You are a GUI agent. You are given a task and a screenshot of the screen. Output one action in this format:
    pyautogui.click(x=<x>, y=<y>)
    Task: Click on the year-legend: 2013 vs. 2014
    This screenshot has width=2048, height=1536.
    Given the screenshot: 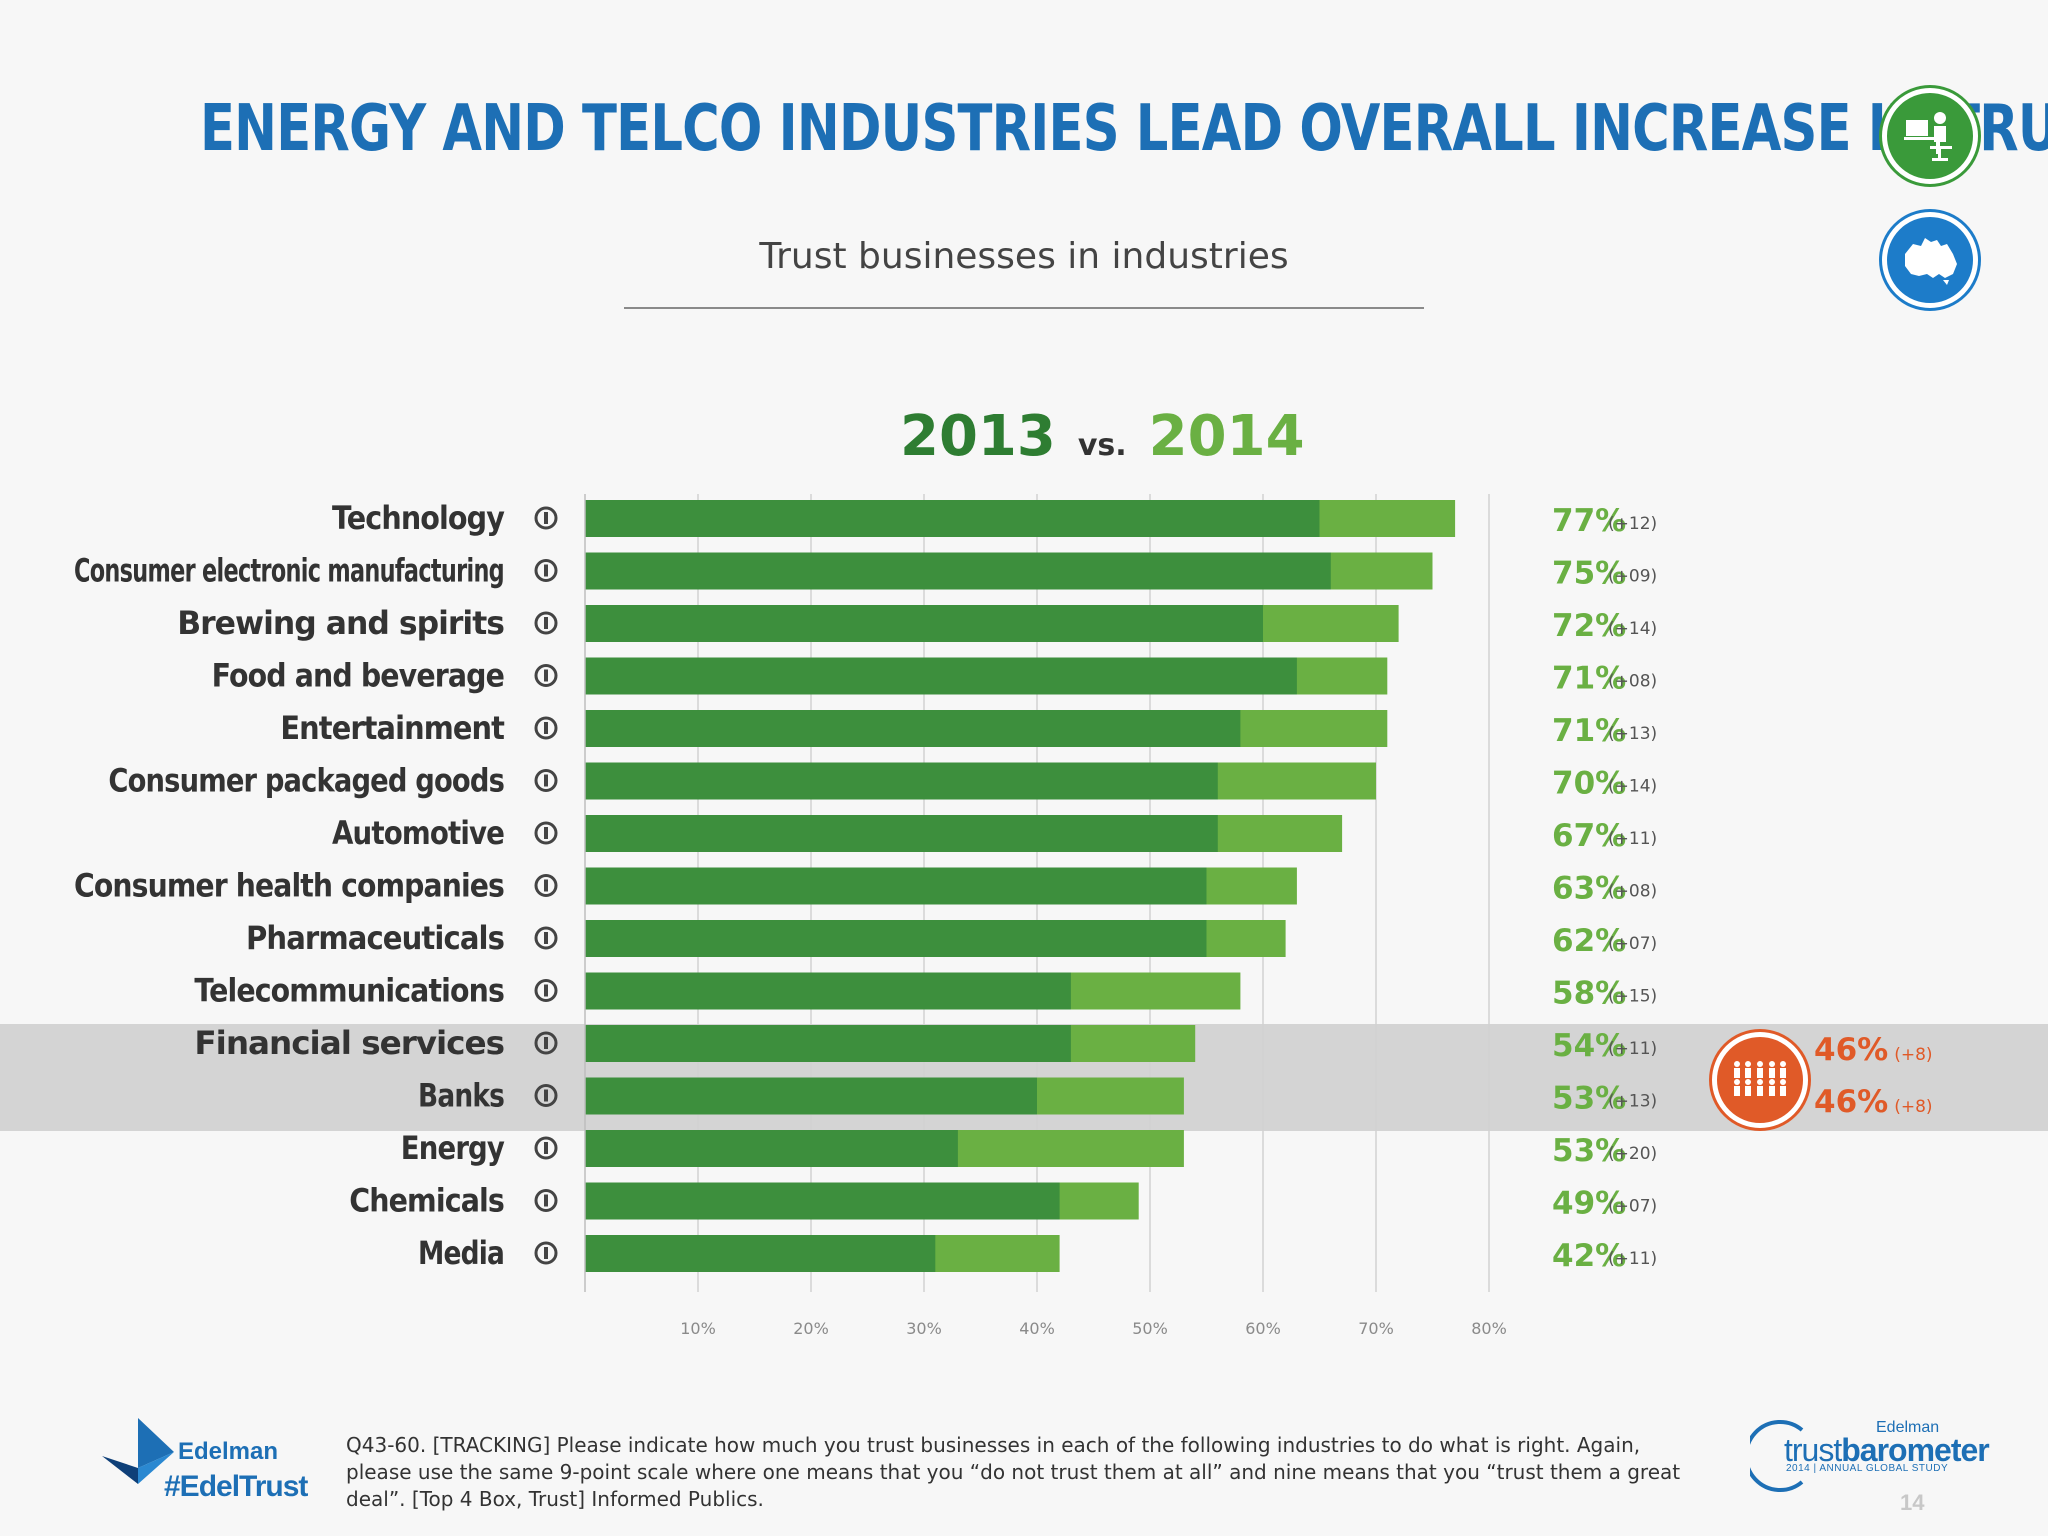 What is the action you would take?
    pyautogui.click(x=1102, y=436)
    